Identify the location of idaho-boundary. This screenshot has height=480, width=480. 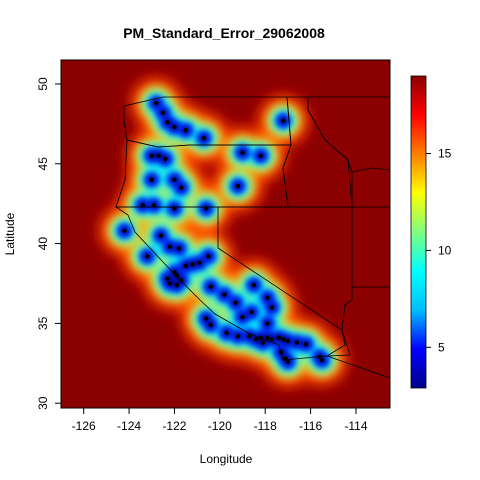
(317, 152).